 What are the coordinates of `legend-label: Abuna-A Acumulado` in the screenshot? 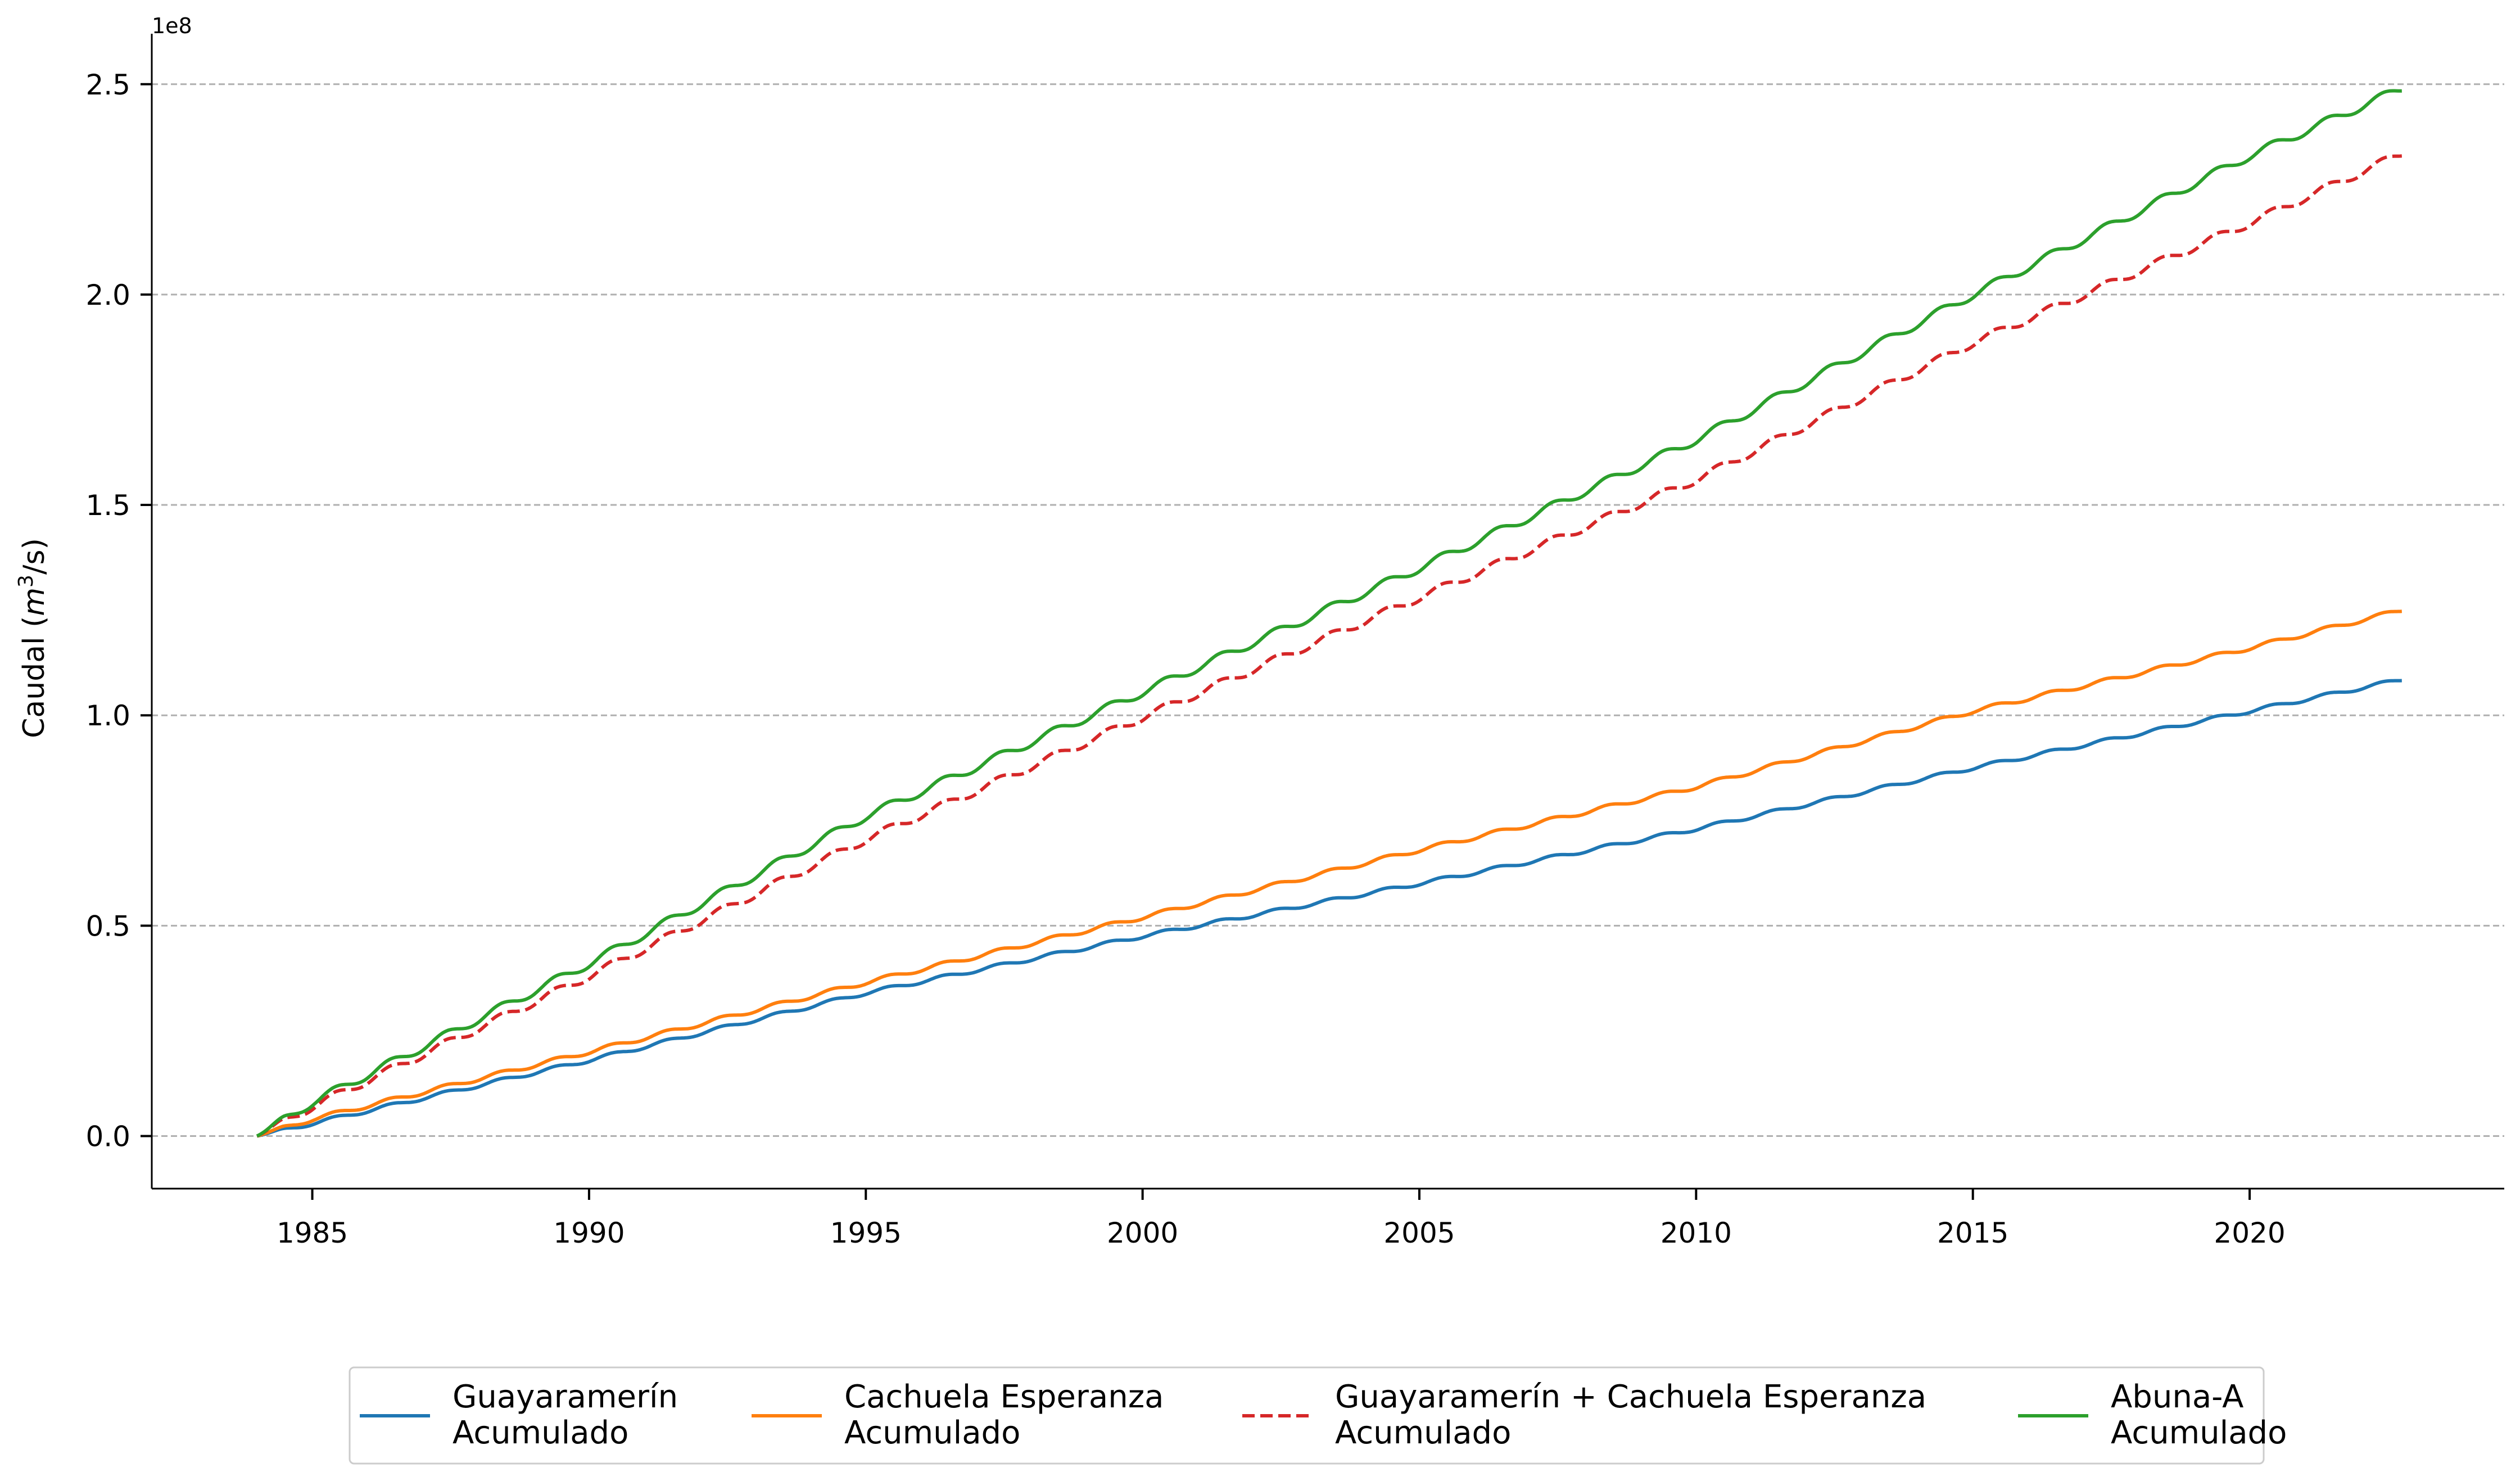 It's located at (2199, 1415).